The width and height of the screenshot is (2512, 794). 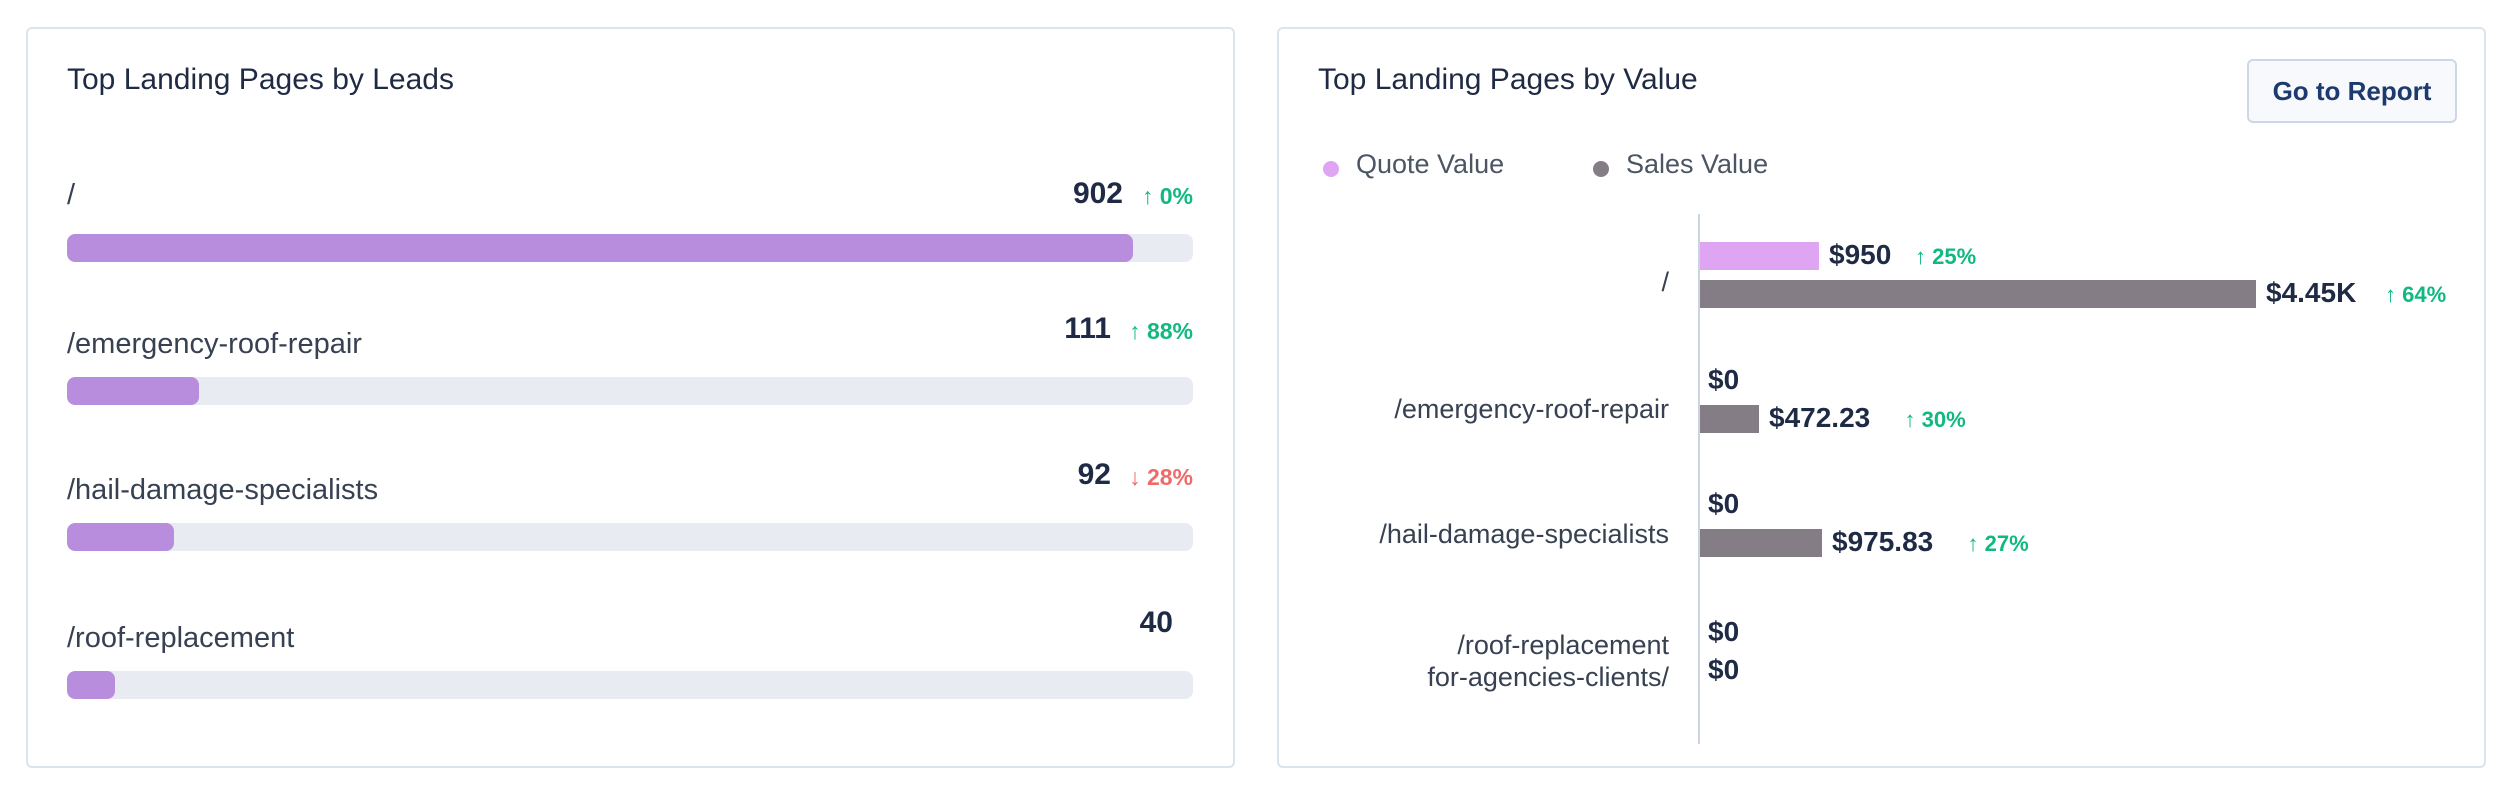 I want to click on sales-value-label: $4.45K, so click(x=2311, y=292).